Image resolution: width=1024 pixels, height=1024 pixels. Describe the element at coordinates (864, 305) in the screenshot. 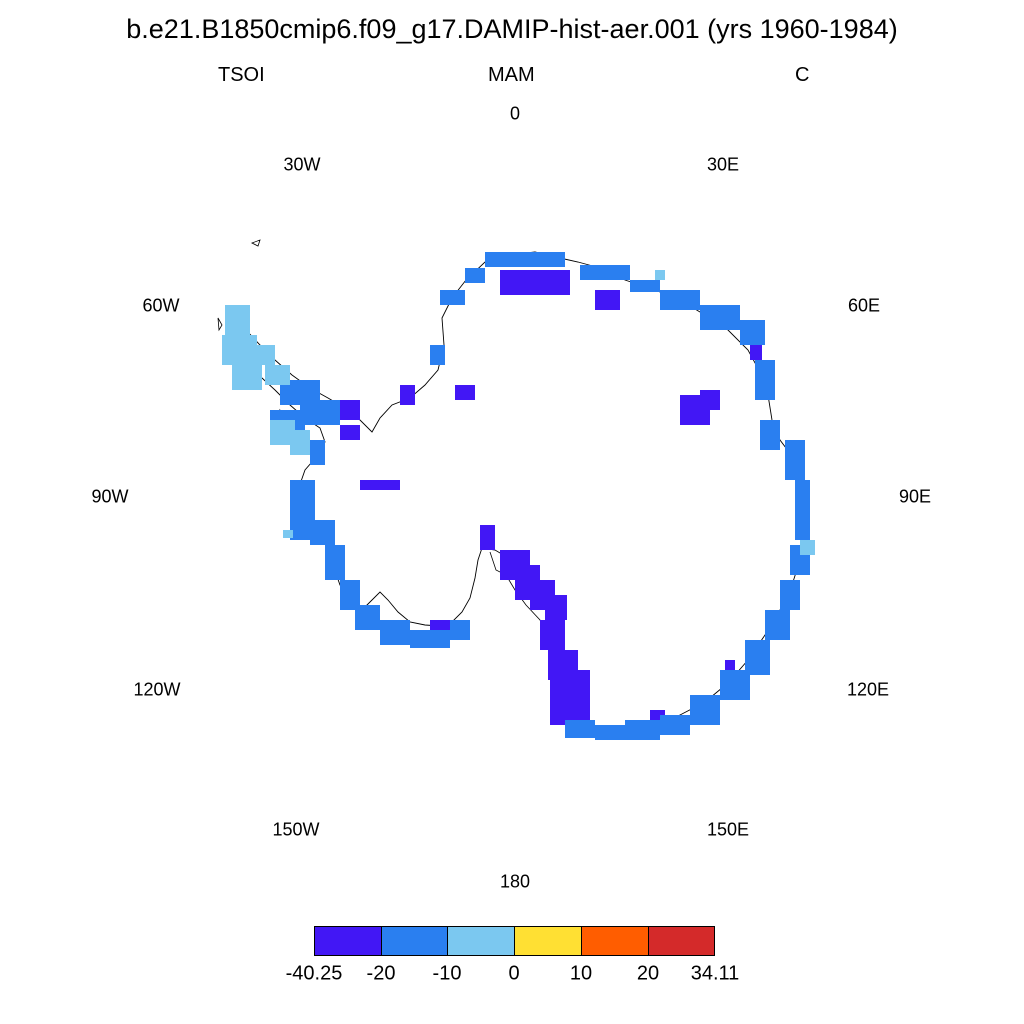

I see `lon-label-60e: 60E` at that location.